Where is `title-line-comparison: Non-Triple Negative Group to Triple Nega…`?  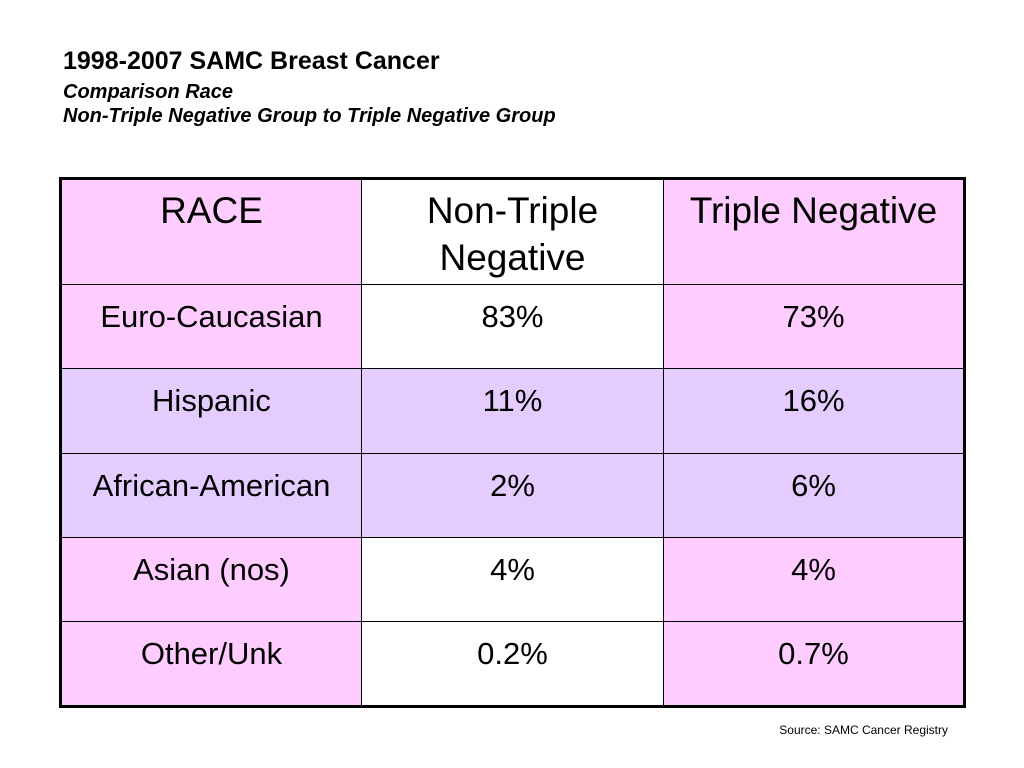 title-line-comparison: Non-Triple Negative Group to Triple Nega… is located at coordinates (309, 116).